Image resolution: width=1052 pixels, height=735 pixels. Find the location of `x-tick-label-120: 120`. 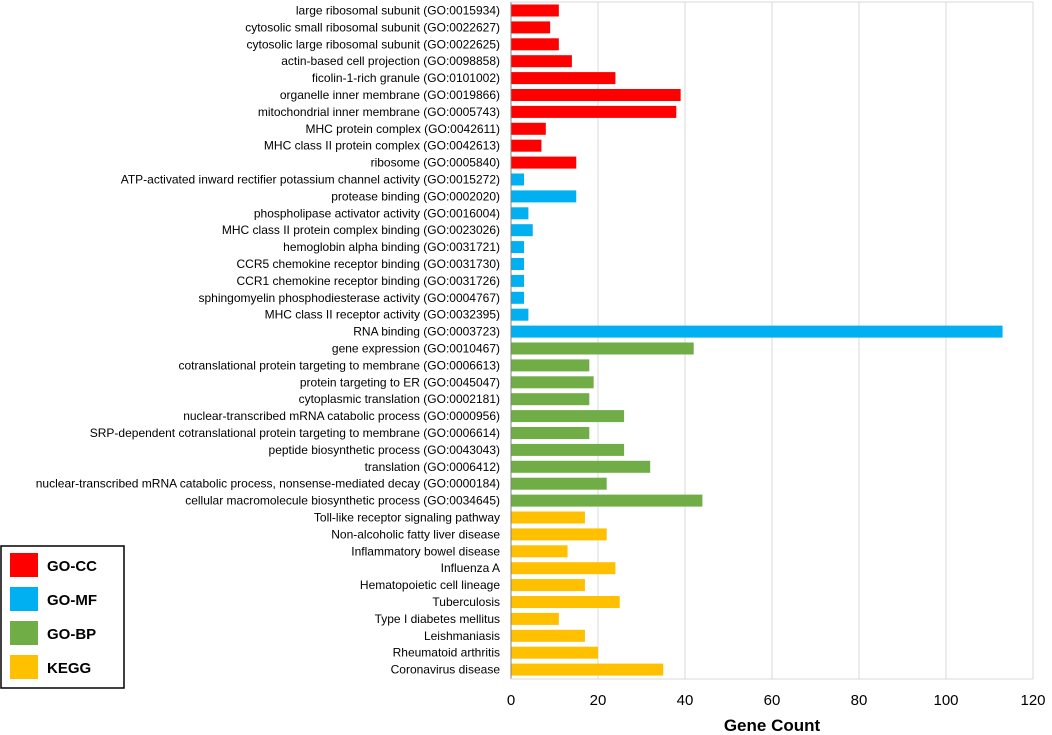

x-tick-label-120: 120 is located at coordinates (1032, 700).